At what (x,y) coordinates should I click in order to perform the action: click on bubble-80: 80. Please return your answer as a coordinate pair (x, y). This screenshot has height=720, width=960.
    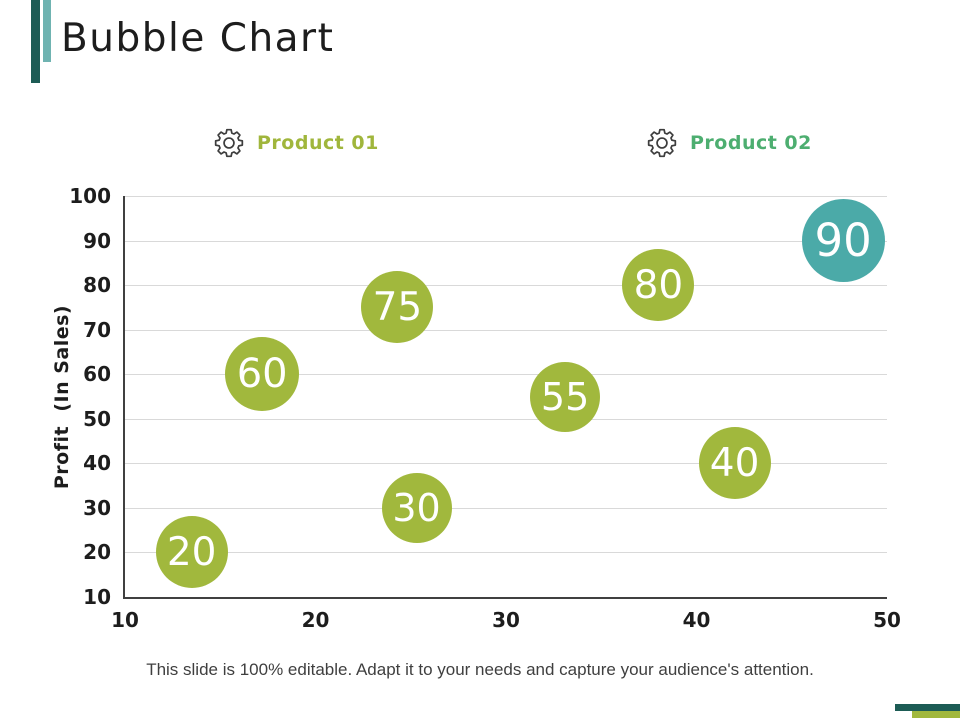
    Looking at the image, I should click on (658, 285).